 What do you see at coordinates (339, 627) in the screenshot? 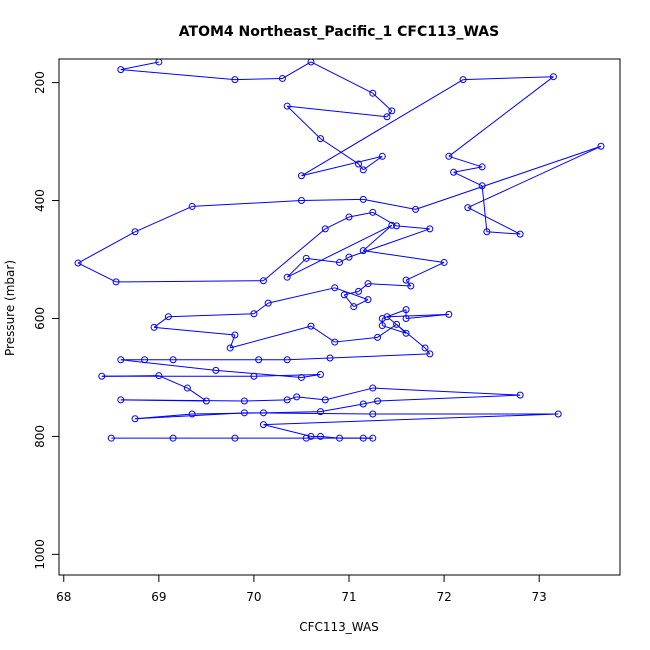
I see `x-axis-label: CFC113_WAS` at bounding box center [339, 627].